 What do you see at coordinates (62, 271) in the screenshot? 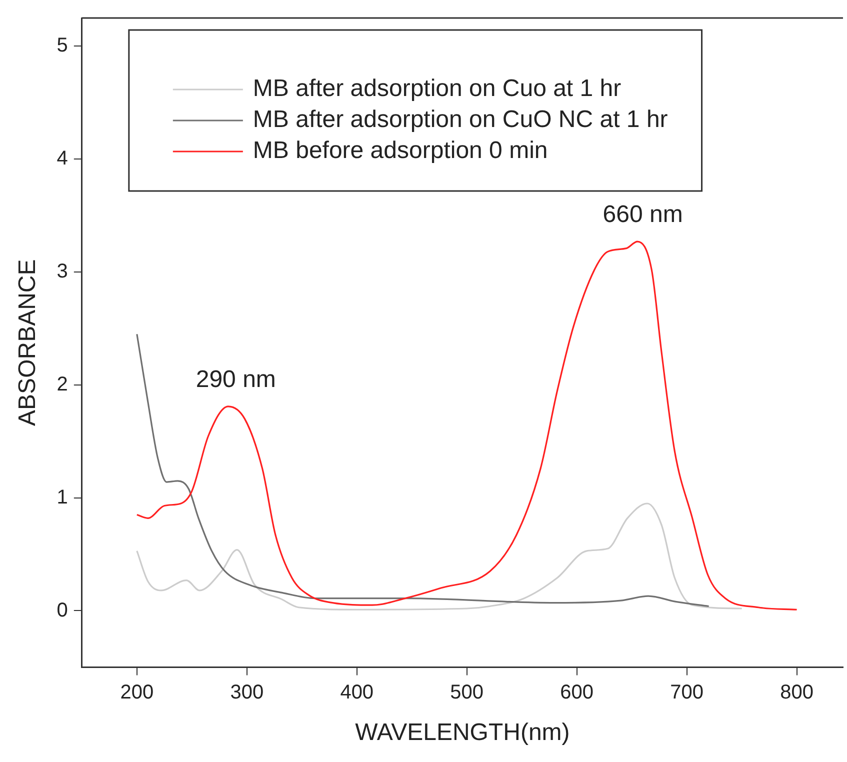
I see `y-tick-label: 3` at bounding box center [62, 271].